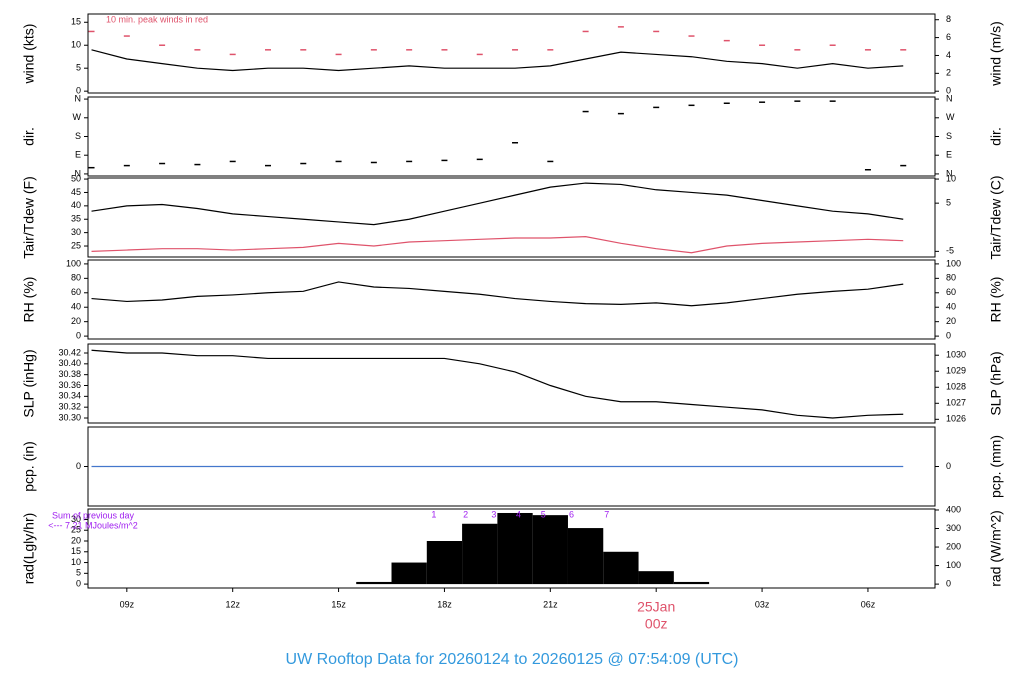 This screenshot has height=700, width=1024. What do you see at coordinates (76, 278) in the screenshot?
I see `y-tick-label: 80` at bounding box center [76, 278].